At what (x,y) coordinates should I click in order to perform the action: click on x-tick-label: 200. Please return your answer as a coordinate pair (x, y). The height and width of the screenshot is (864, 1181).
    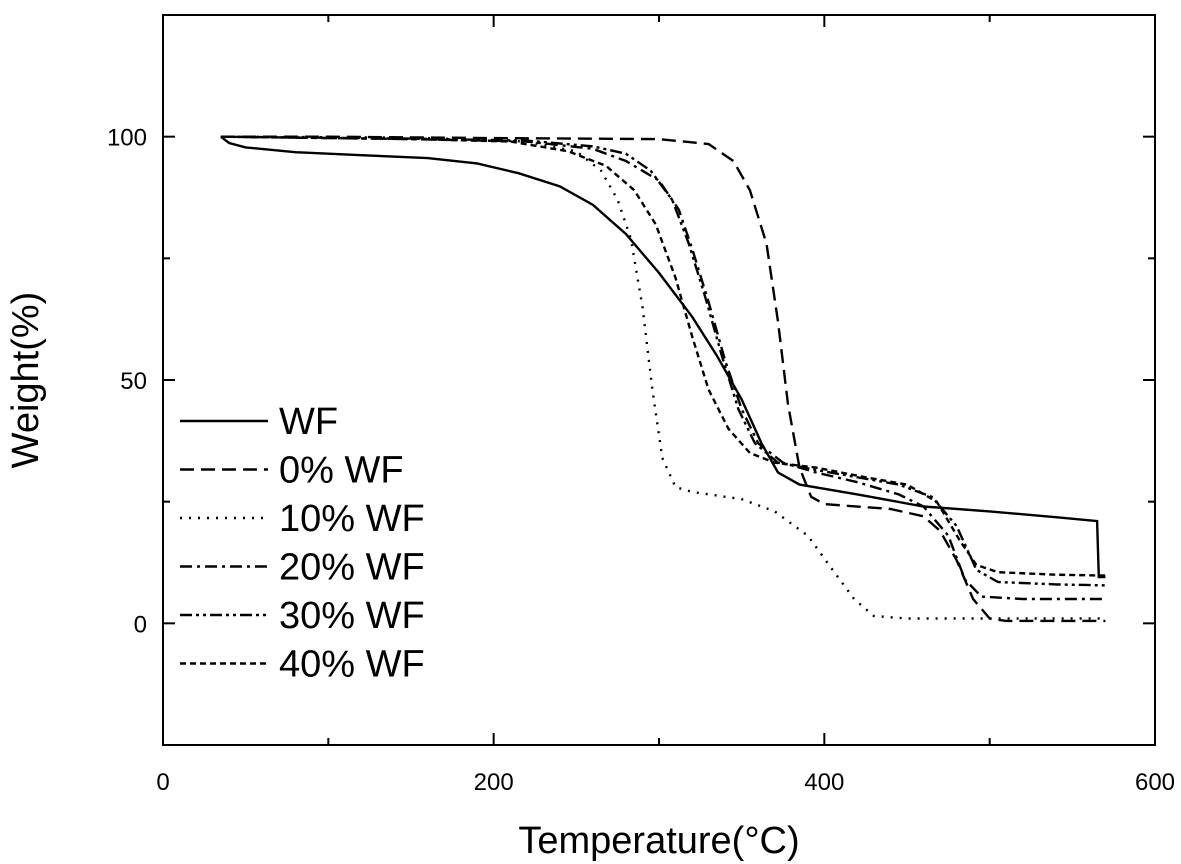
    Looking at the image, I should click on (494, 782).